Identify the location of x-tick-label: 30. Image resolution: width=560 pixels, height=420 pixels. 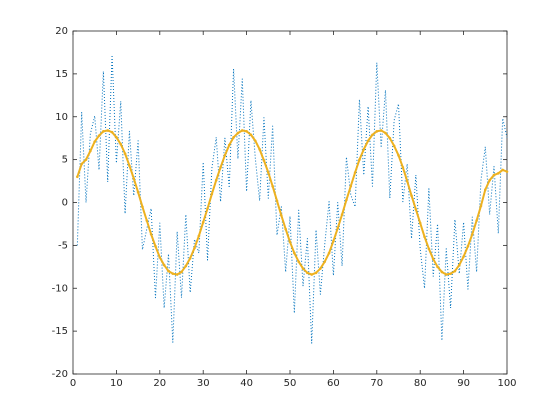
(203, 383).